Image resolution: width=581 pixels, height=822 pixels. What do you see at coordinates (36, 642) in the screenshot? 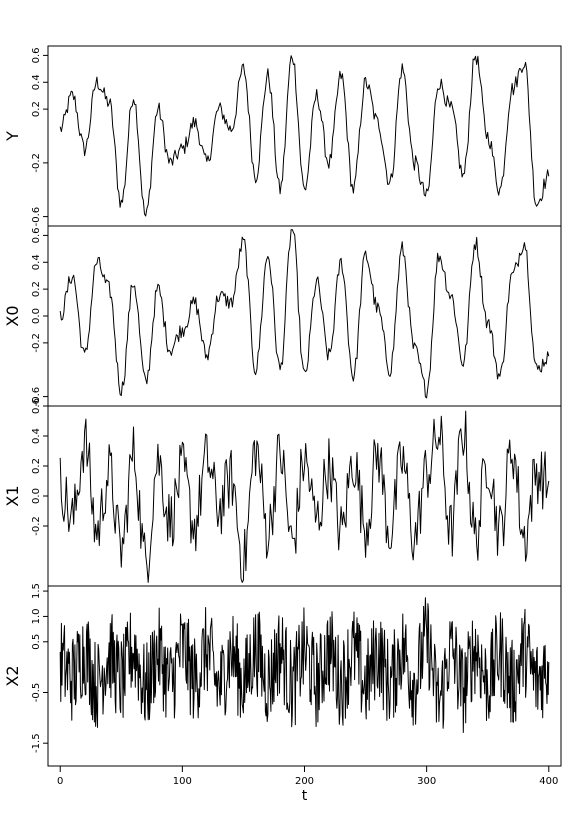
I see `y-tick-label-x2: 0.5` at bounding box center [36, 642].